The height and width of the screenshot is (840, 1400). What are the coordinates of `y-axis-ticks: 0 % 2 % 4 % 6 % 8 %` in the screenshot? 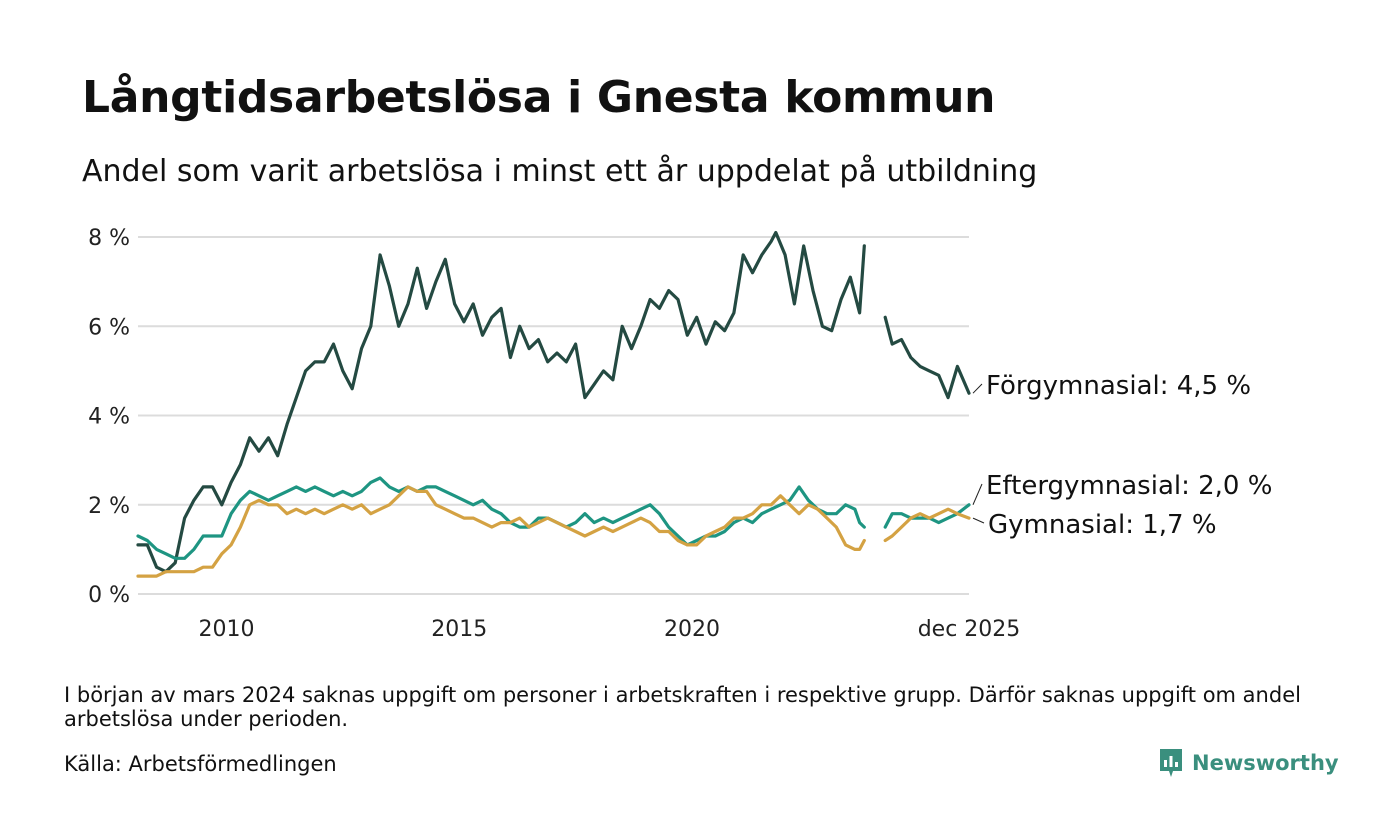 It's located at (109, 417).